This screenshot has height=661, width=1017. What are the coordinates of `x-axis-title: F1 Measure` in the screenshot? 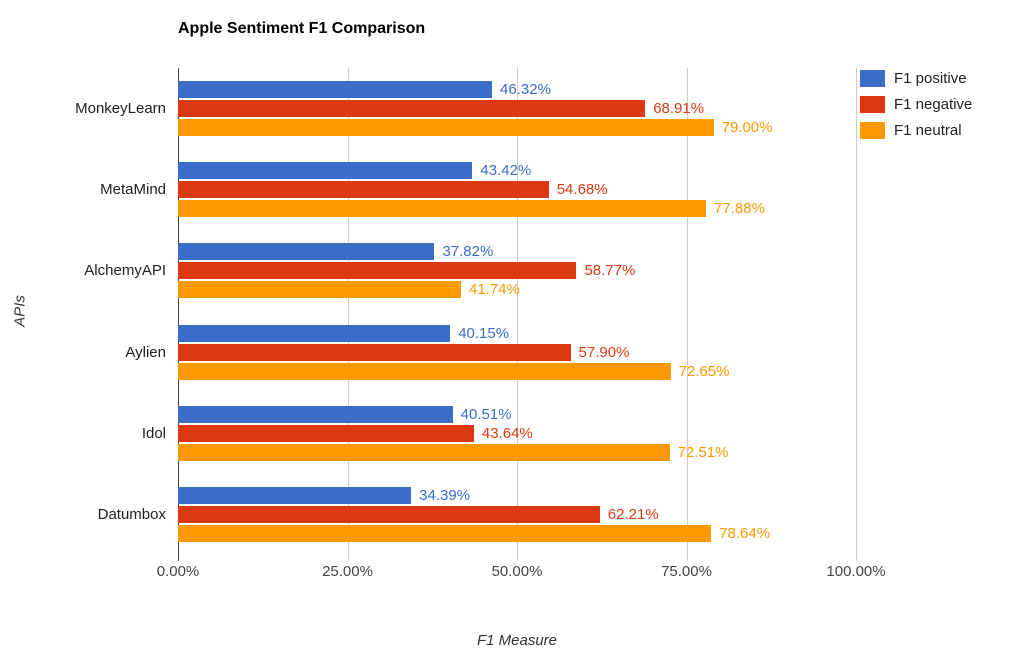 It's located at (517, 640).